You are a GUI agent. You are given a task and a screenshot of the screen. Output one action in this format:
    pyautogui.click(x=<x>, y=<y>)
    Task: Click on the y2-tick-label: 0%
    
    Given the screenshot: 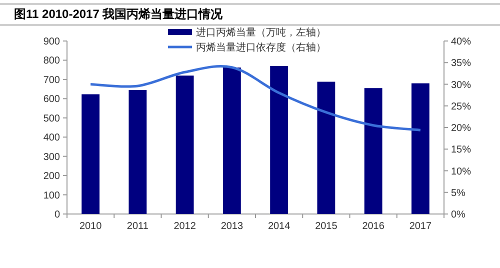 What is the action you would take?
    pyautogui.click(x=458, y=215)
    